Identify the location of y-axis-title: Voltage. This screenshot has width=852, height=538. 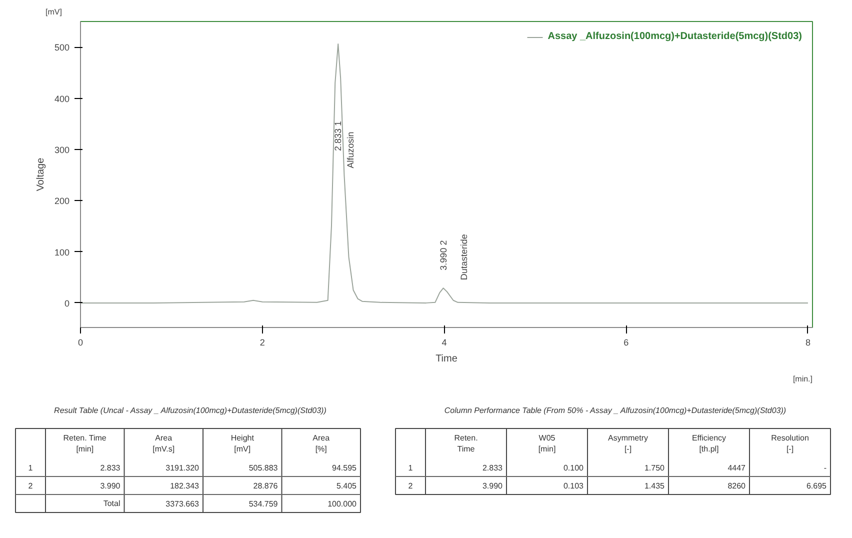
(40, 174).